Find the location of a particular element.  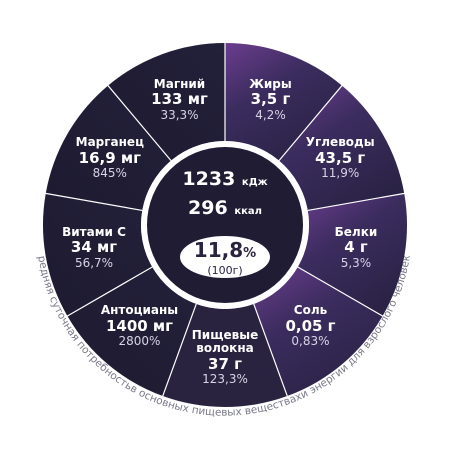

segment-label-salt: Соль 0,05 г 0,83% is located at coordinates (310, 326).